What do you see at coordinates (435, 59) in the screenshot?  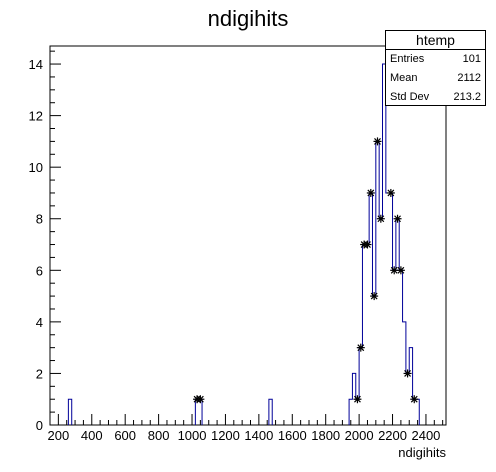 I see `stats-row-entries: Entries 101` at bounding box center [435, 59].